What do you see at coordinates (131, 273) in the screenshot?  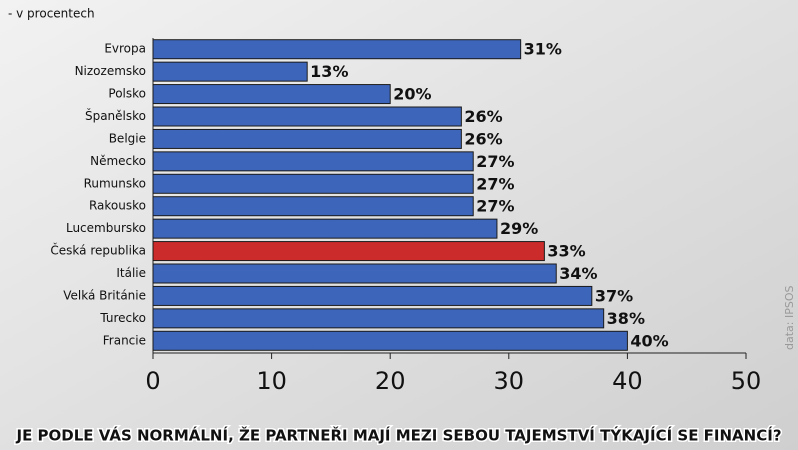 I see `y-tick-label: Itálie` at bounding box center [131, 273].